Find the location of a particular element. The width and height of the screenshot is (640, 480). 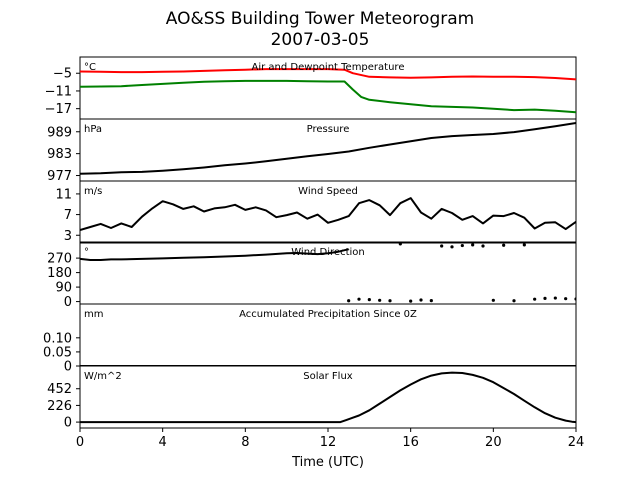

y-tick-label: 0.05 is located at coordinates (57, 352).